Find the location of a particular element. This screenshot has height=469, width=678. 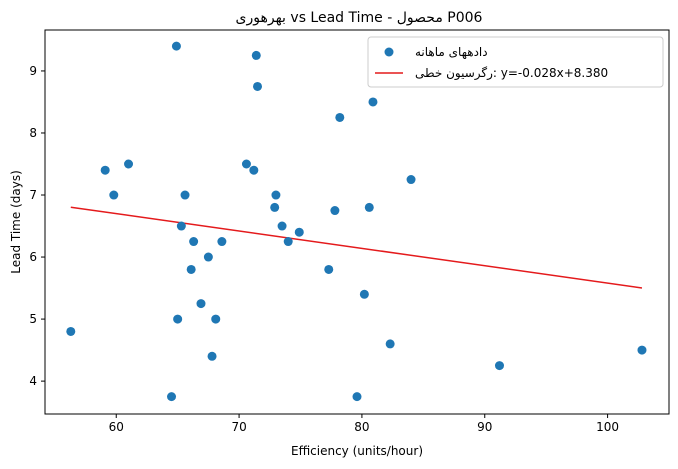

x-axis: 60 70 80 90 100 is located at coordinates (364, 424).